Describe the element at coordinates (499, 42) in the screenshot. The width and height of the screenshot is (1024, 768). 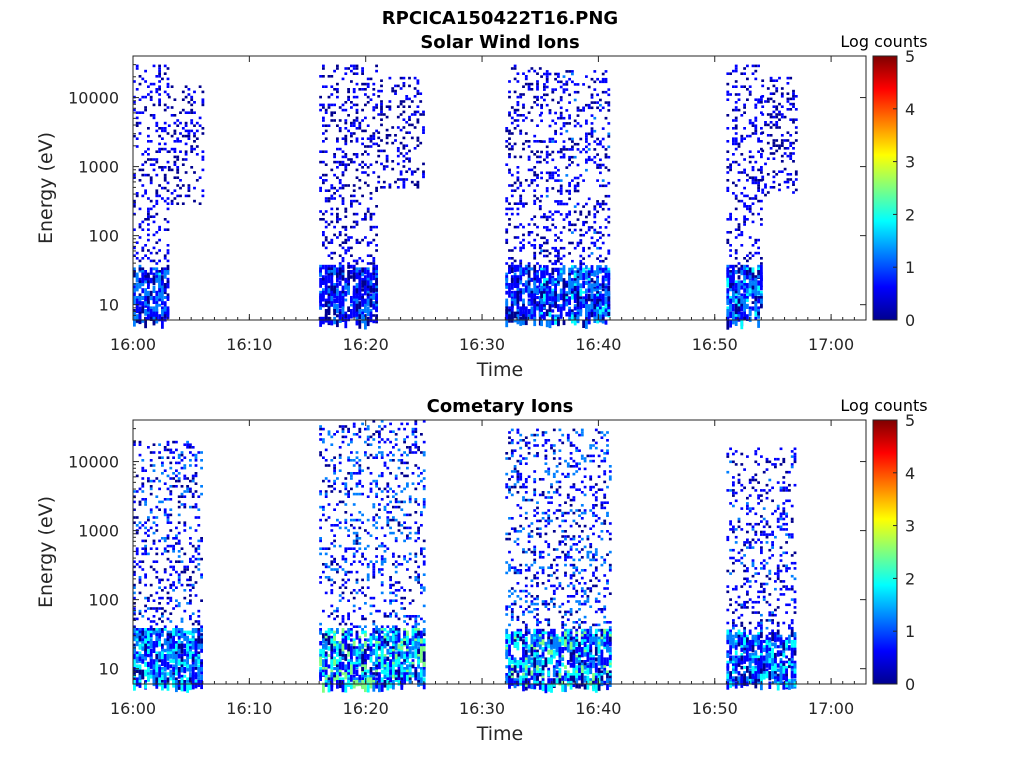
I see `panel-title: Solar Wind Ions` at that location.